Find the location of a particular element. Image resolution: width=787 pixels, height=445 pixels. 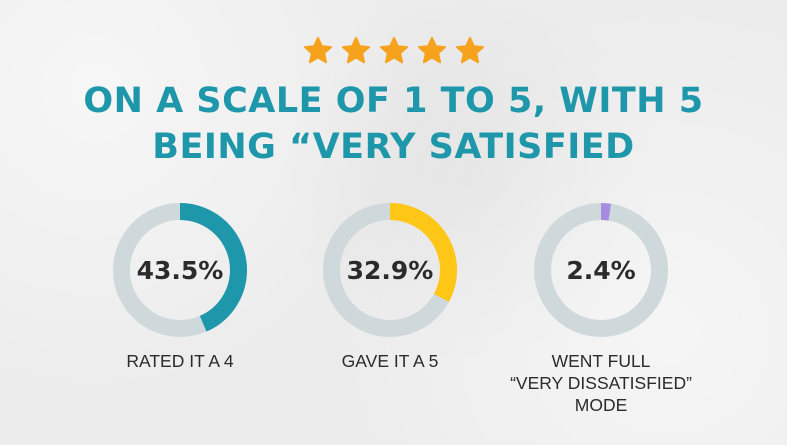

donut-percent-label: 43.5% is located at coordinates (180, 270).